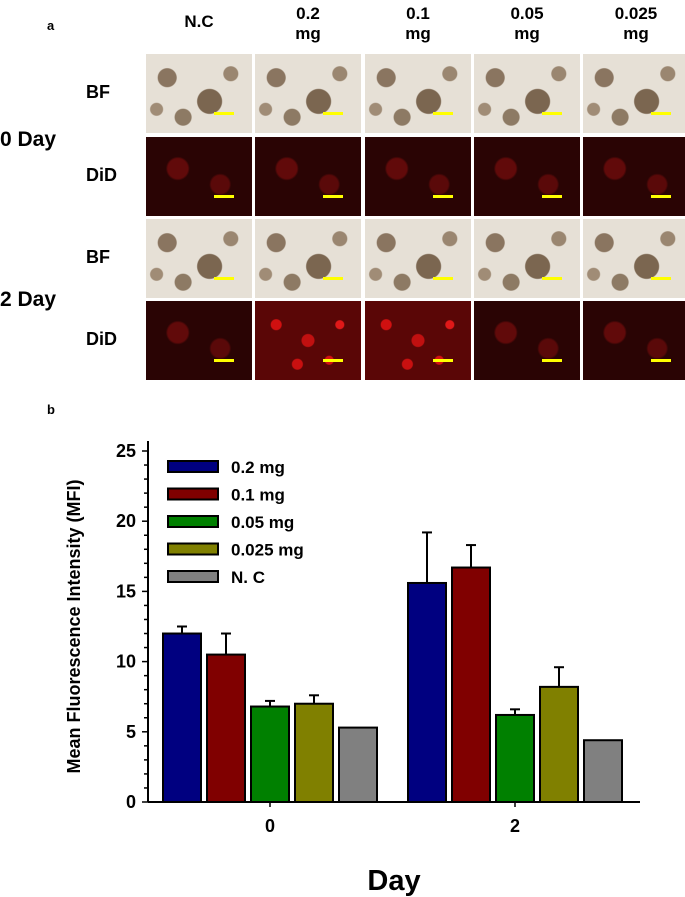 This screenshot has width=685, height=897. I want to click on y-tick-label: 20, so click(126, 521).